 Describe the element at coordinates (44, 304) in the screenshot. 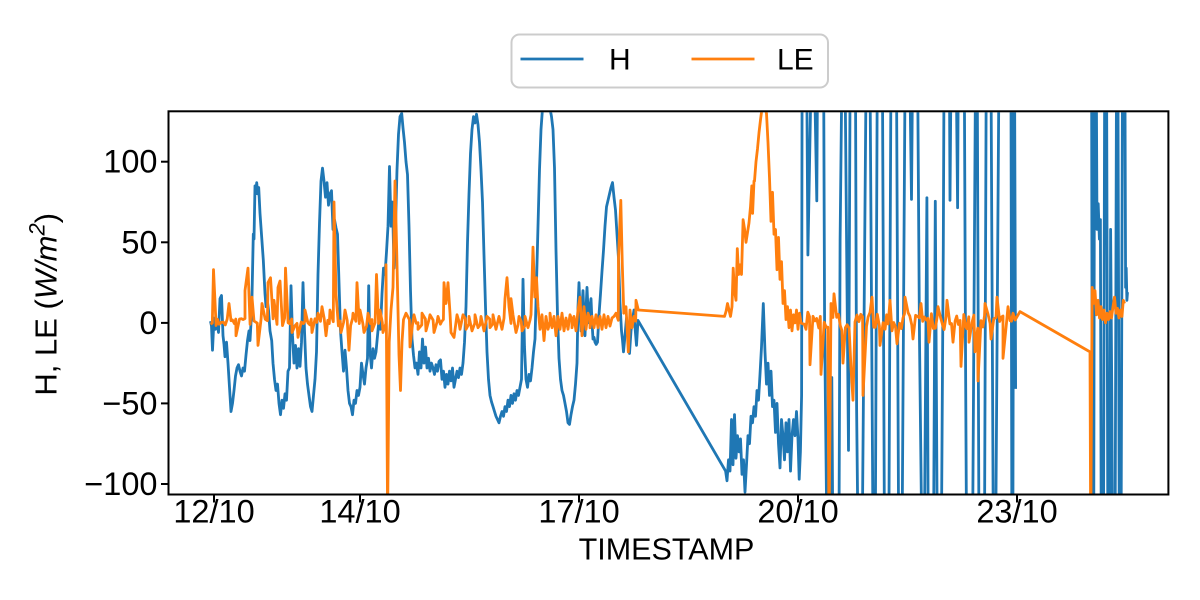

I see `svg-text: H, LE (W/m2)` at that location.